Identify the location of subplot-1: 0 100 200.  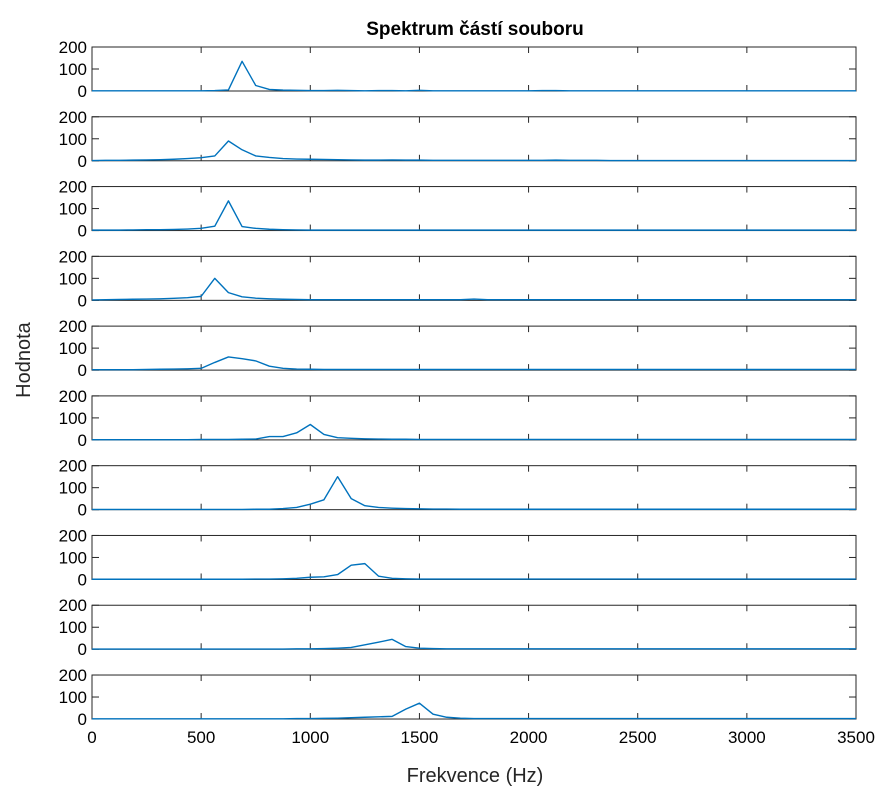
(458, 69).